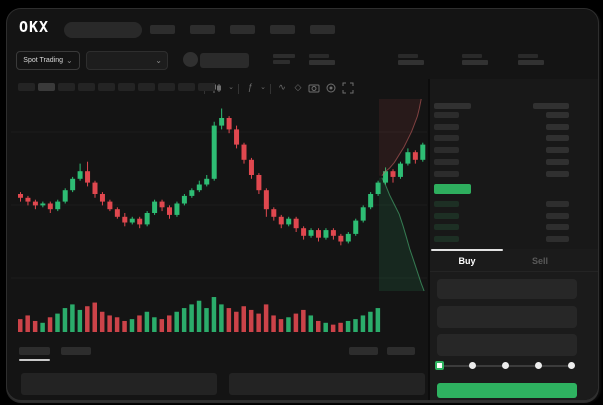 The image size is (603, 405). Describe the element at coordinates (507, 390) in the screenshot. I see `buy-submit-button` at that location.